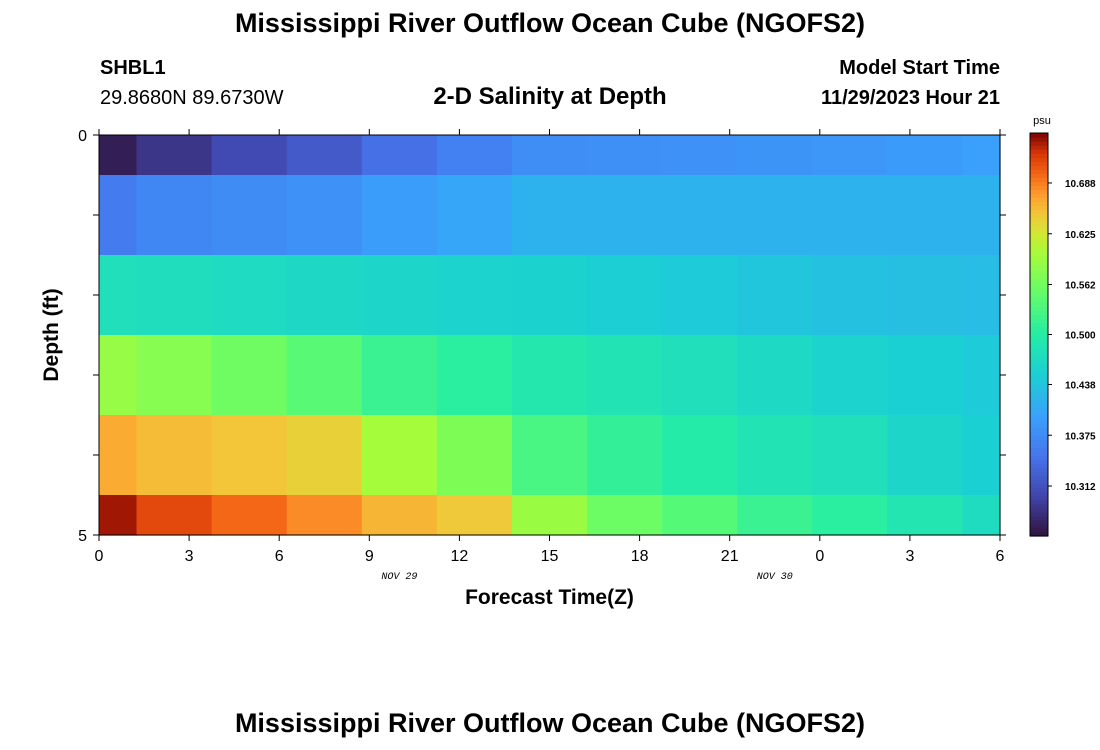  Describe the element at coordinates (550, 96) in the screenshot. I see `chart-subtitle: 2-D Salinity at Depth` at that location.